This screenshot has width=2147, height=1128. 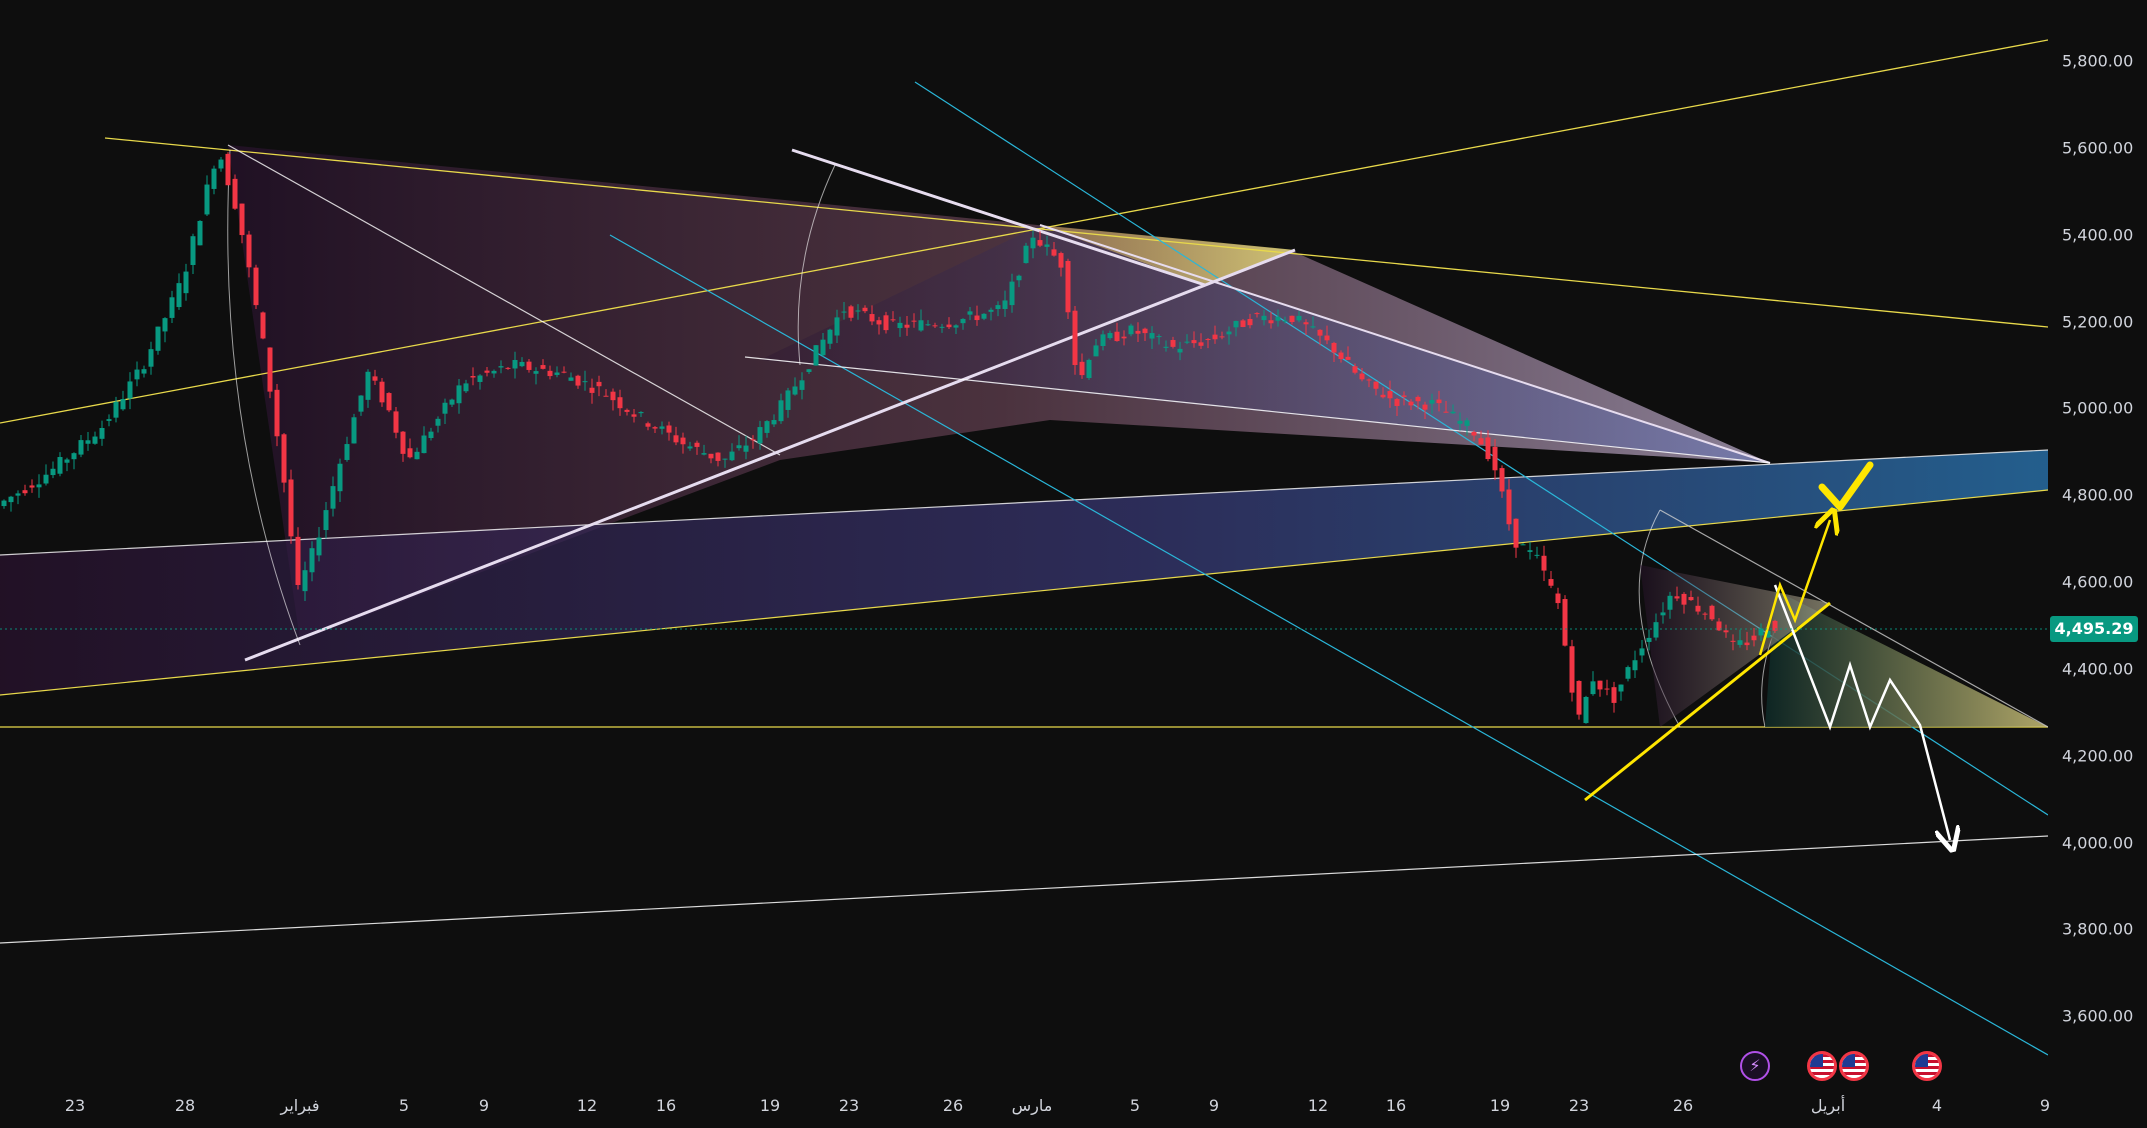 I want to click on projection-triangle-top, so click(x=1854, y=618).